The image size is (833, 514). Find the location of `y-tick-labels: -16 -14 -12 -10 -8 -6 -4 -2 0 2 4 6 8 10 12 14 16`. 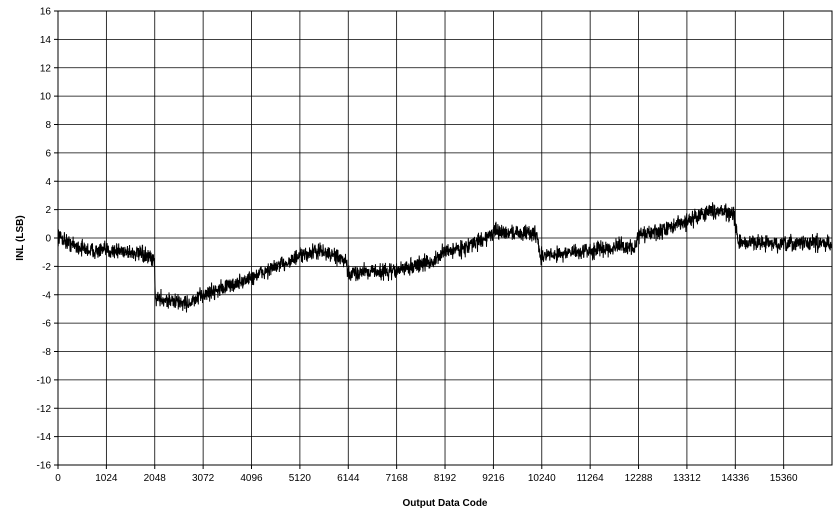

y-tick-labels: -16 -14 -12 -10 -8 -6 -4 -2 0 2 4 6 8 10 12 14 16 is located at coordinates (44, 239).